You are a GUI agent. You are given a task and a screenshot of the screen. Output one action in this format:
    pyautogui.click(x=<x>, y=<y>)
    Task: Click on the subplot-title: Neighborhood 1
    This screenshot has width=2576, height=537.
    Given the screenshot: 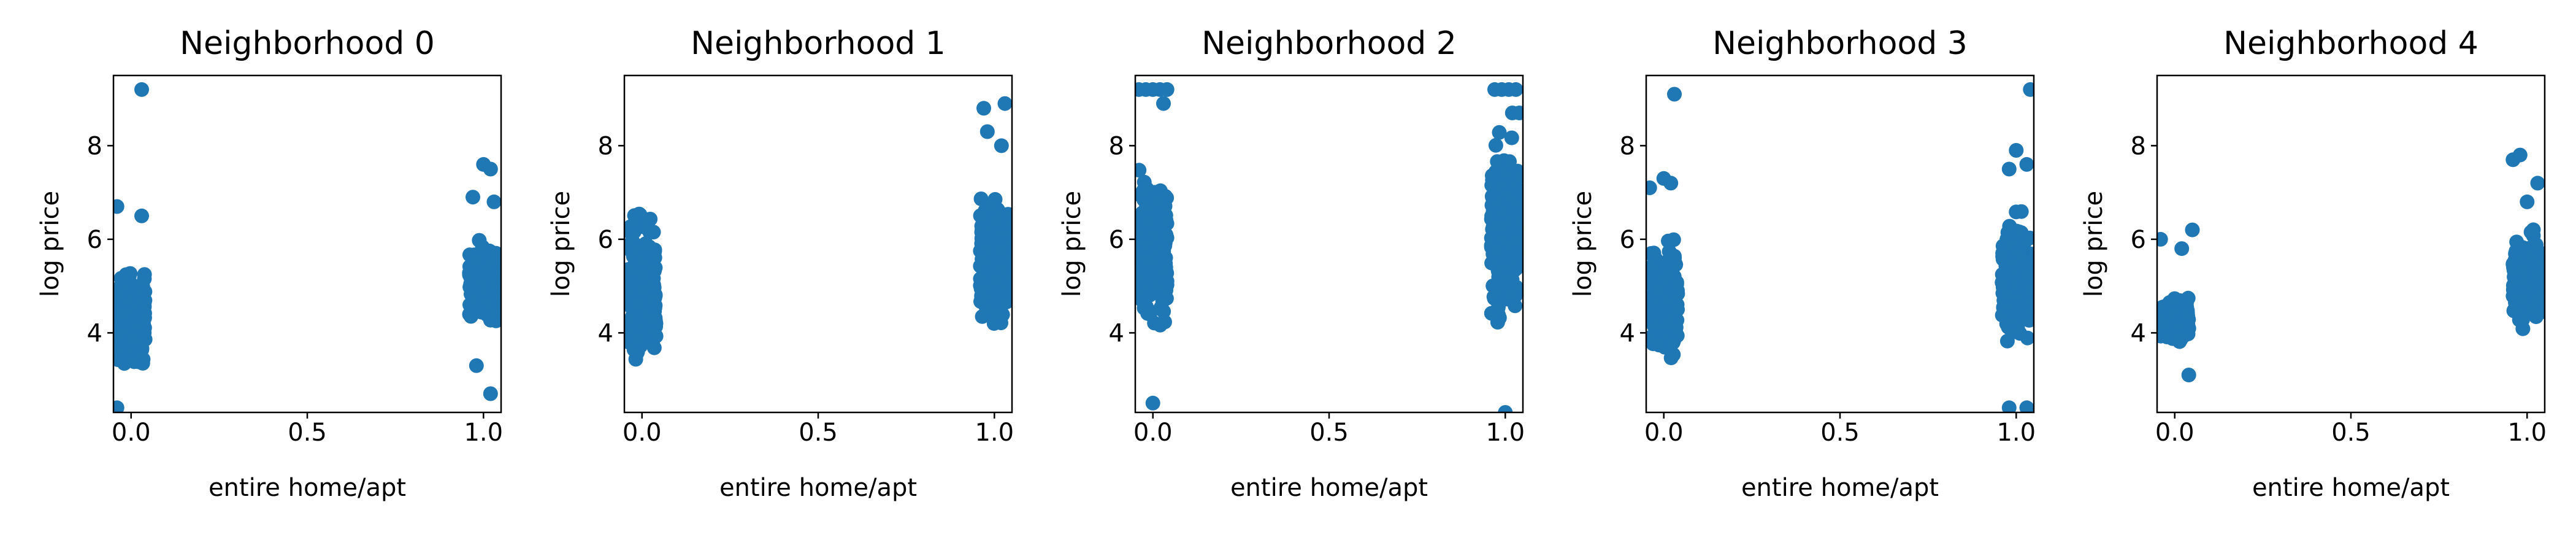 What is the action you would take?
    pyautogui.click(x=818, y=43)
    